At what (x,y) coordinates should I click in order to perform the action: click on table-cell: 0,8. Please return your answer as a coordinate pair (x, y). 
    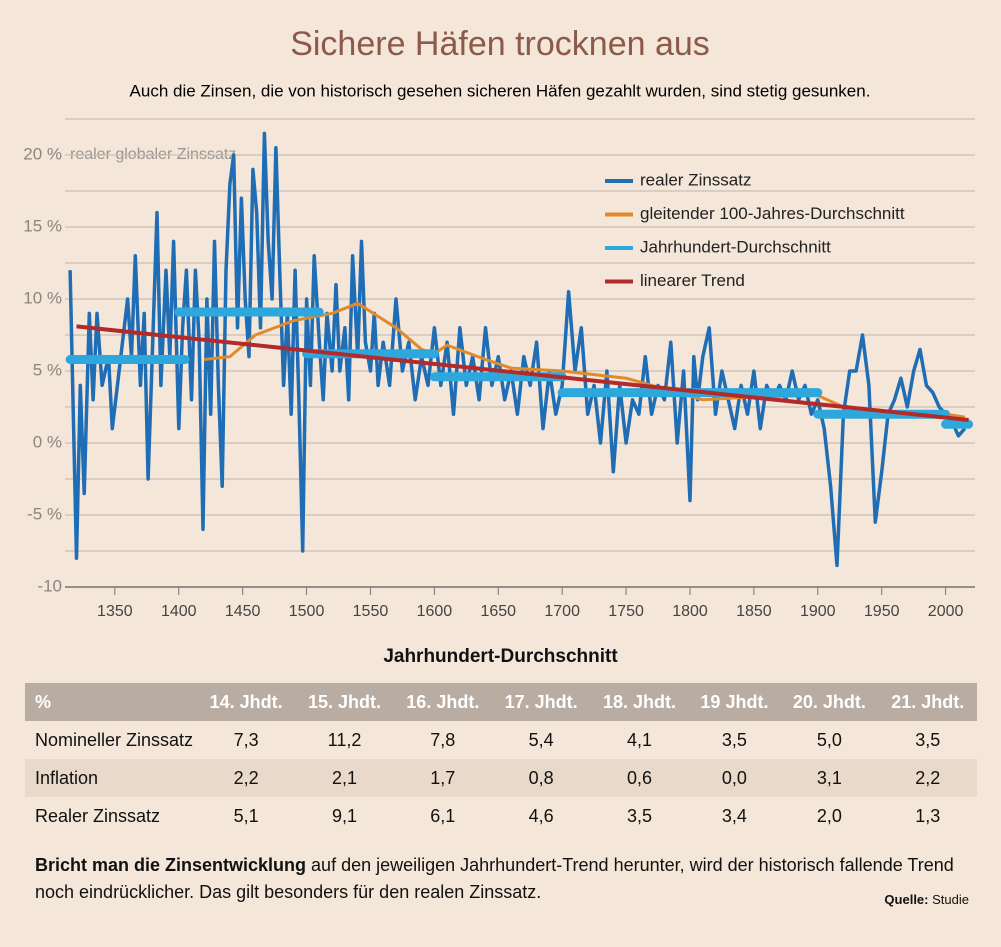
    Looking at the image, I should click on (541, 778).